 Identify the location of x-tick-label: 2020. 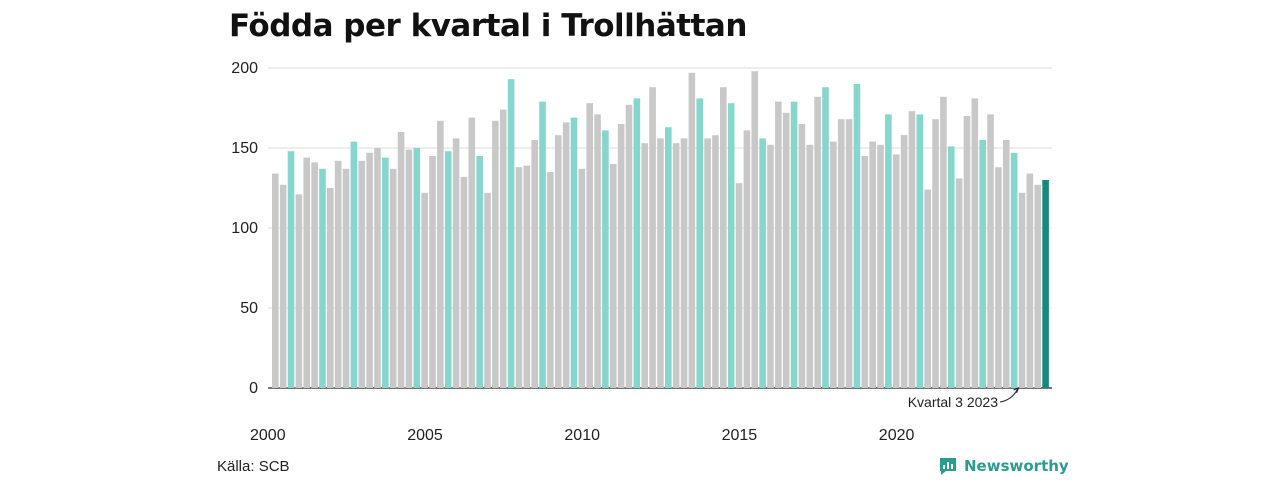
(897, 435).